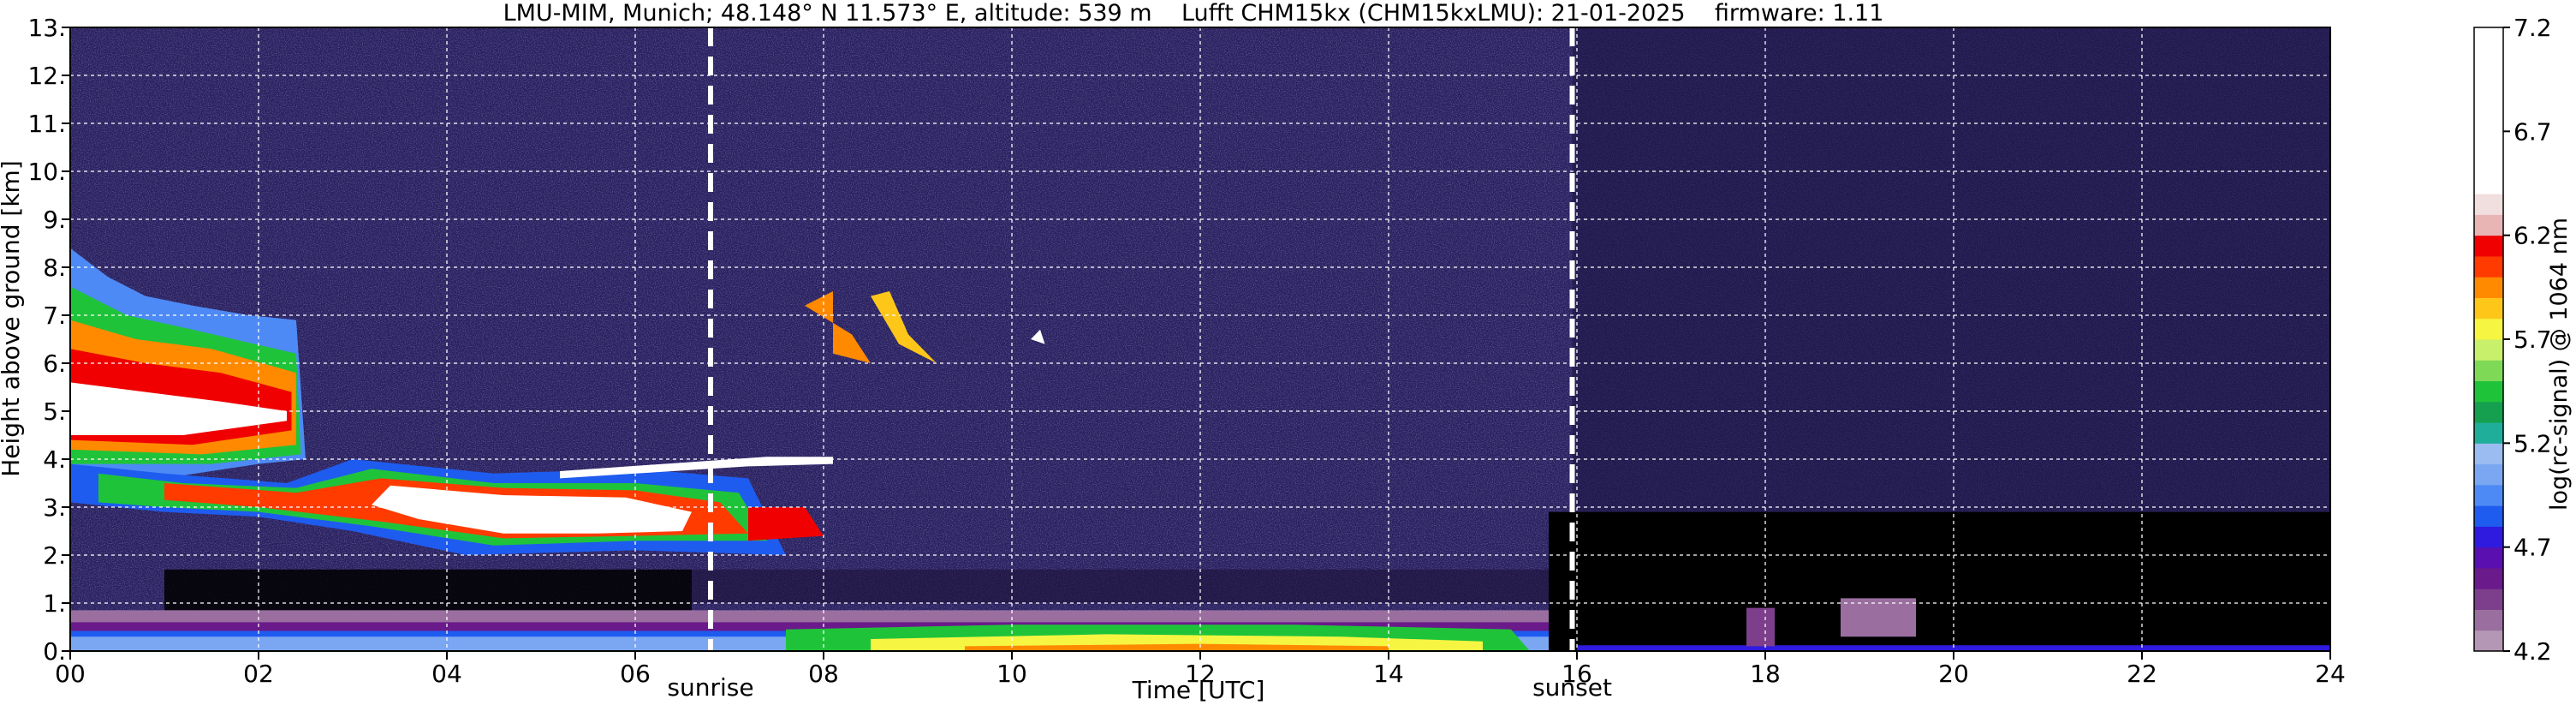  Describe the element at coordinates (55, 508) in the screenshot. I see `y-tick-label-3: 3.` at that location.